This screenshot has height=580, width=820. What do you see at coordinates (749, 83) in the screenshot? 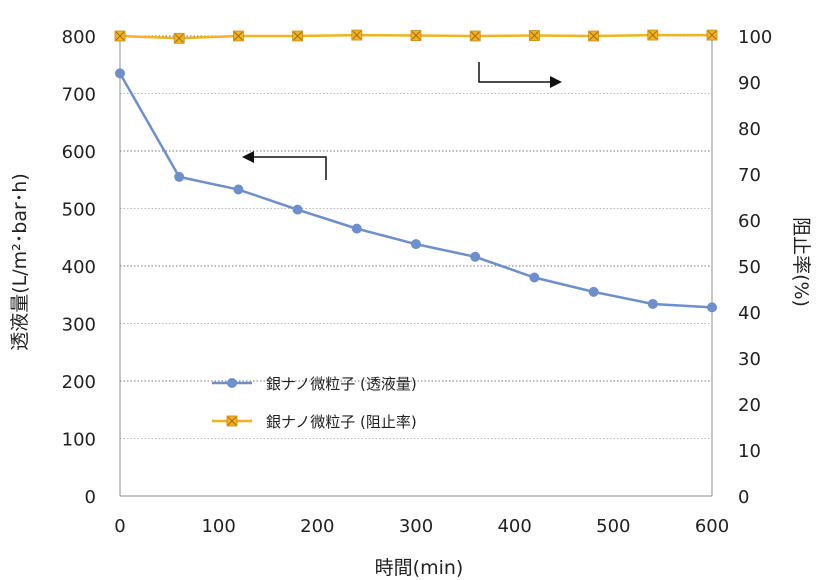
I see `y-right-tick-label: 90` at bounding box center [749, 83].